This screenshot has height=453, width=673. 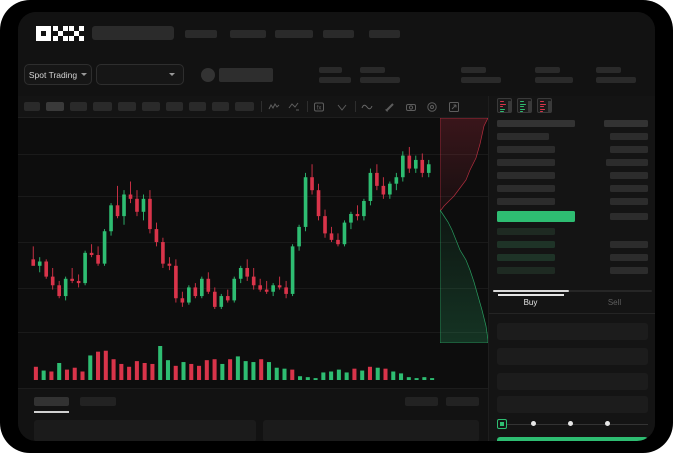 What do you see at coordinates (504, 105) in the screenshot?
I see `orderbook-mode-both` at bounding box center [504, 105].